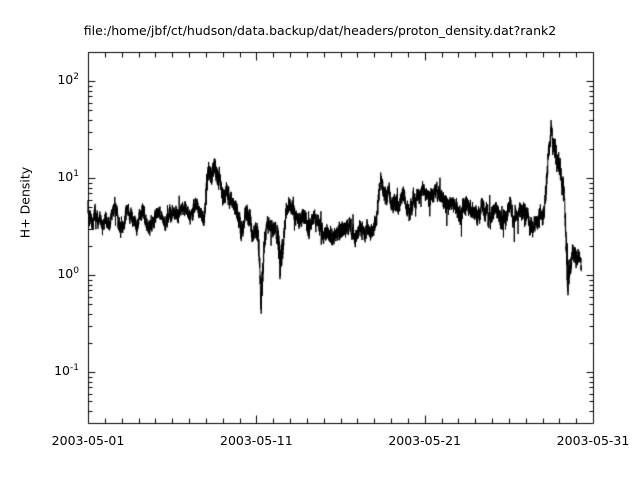  Describe the element at coordinates (68, 80) in the screenshot. I see `y-tick-label: 10²` at that location.